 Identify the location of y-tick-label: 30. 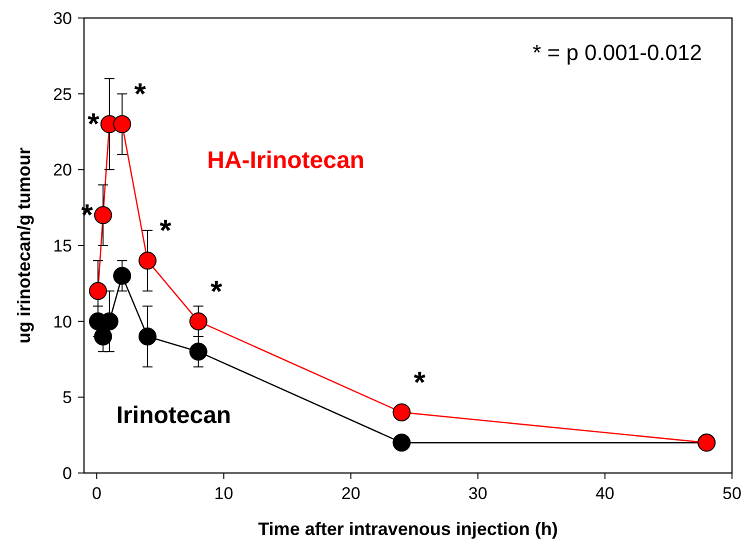
(62, 18).